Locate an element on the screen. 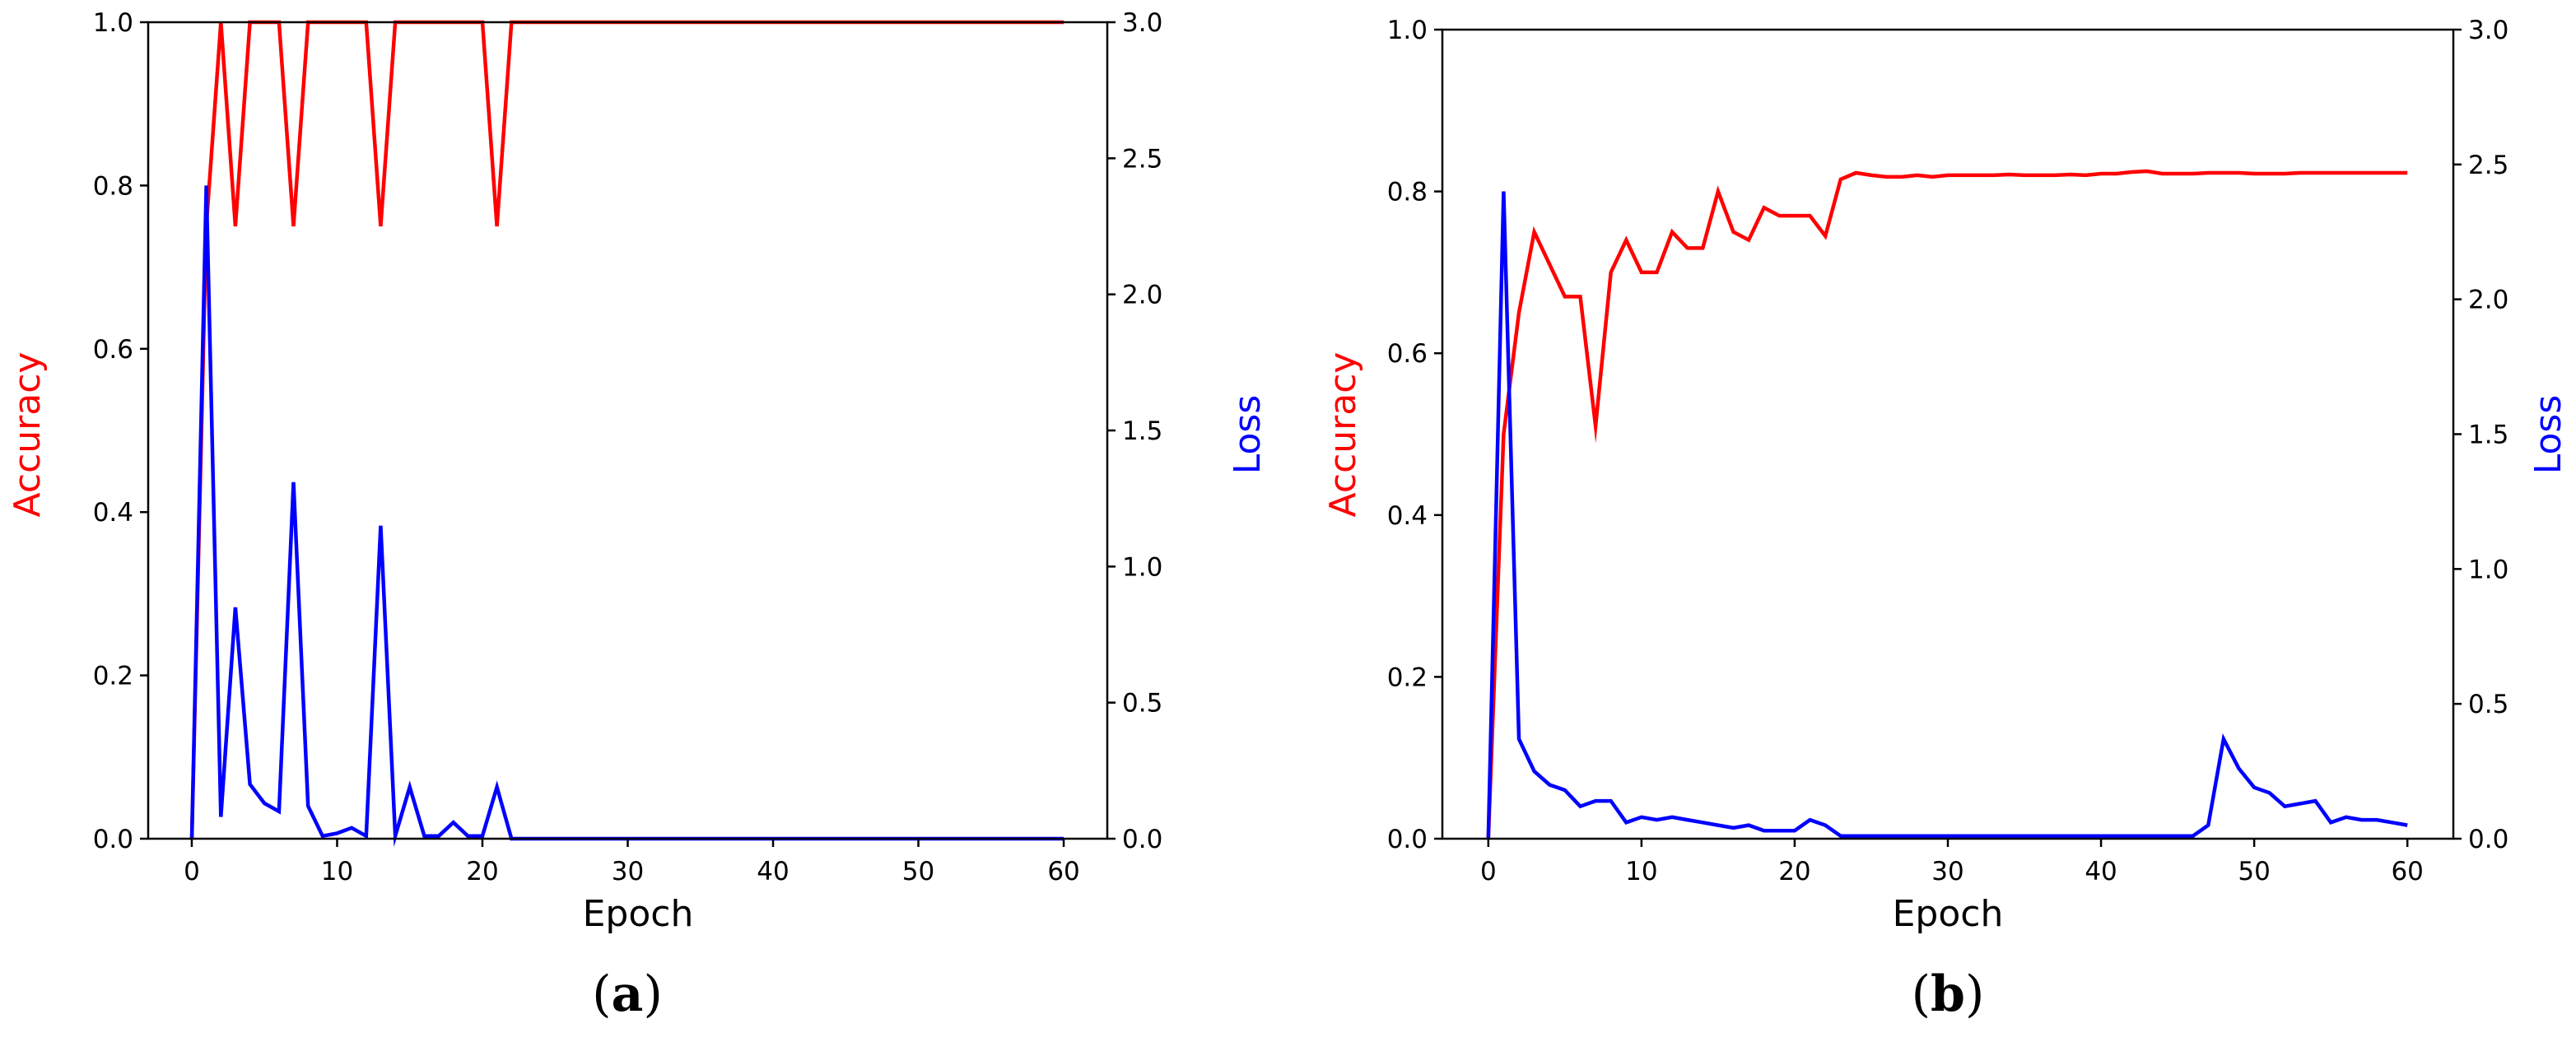 The image size is (2576, 1042). panel-b-right-tick-label: 0.0 is located at coordinates (2488, 839).